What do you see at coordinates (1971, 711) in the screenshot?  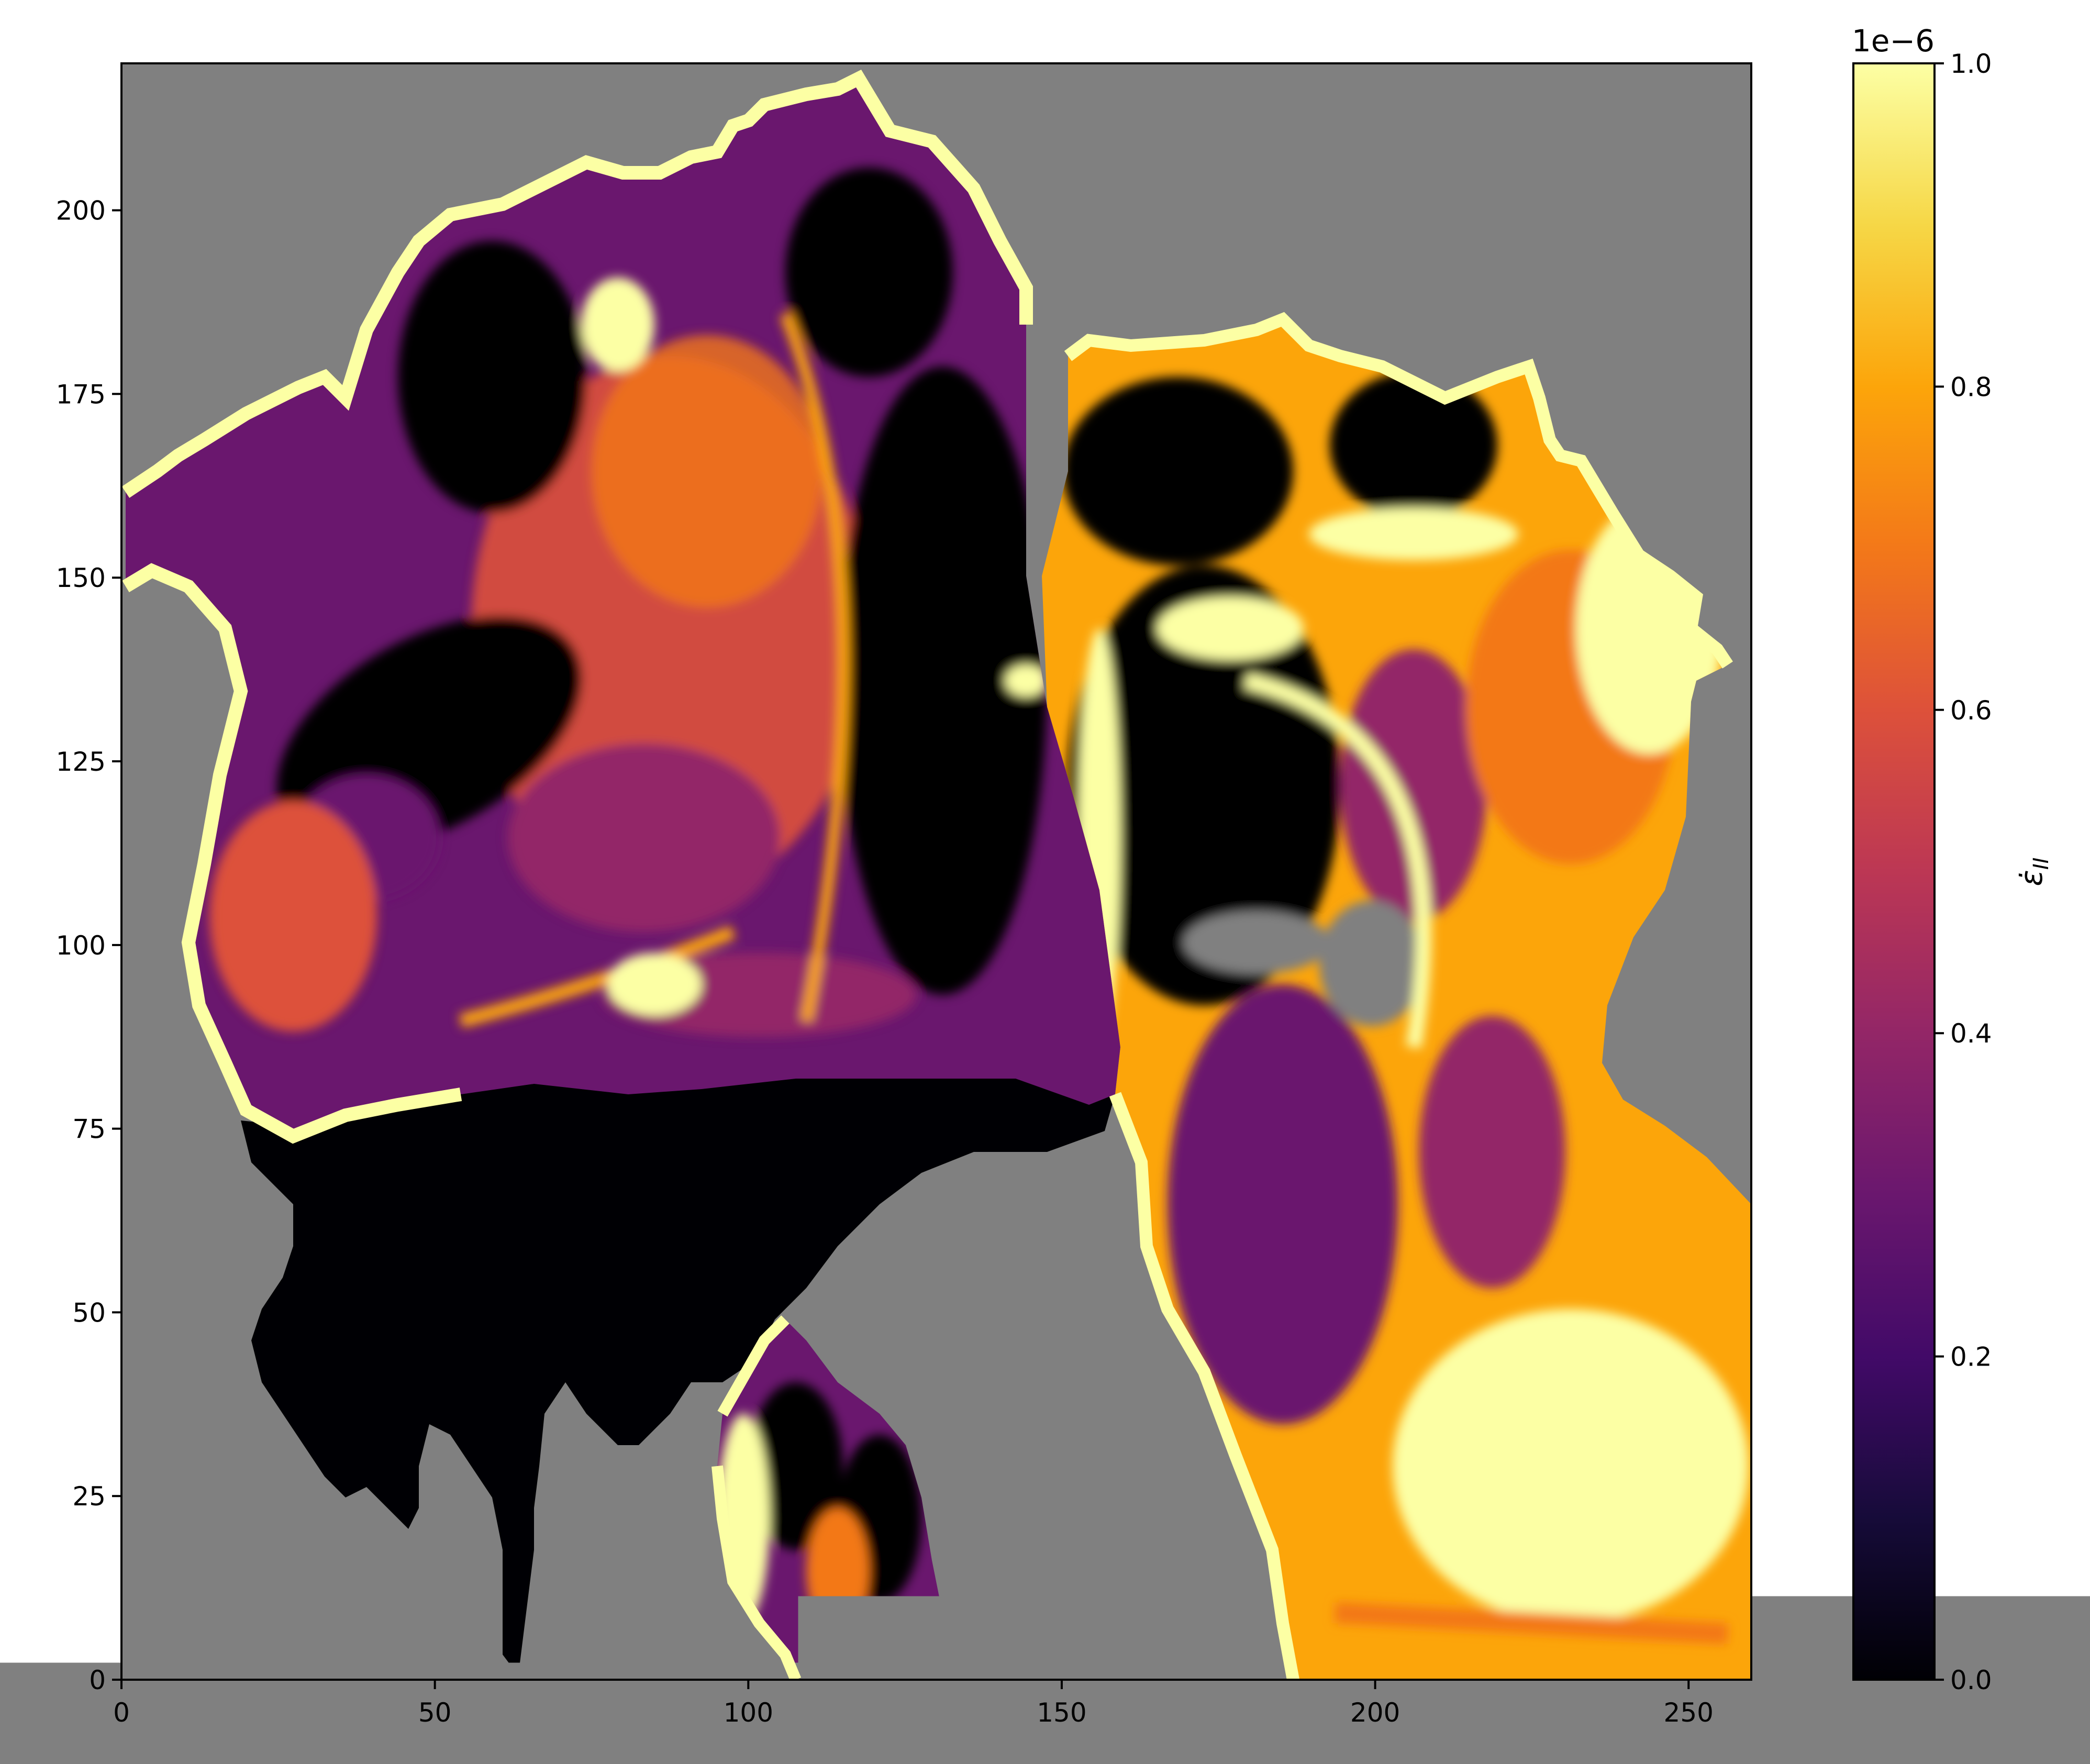 I see `colorbar-tick-label-3: 0.6` at bounding box center [1971, 711].